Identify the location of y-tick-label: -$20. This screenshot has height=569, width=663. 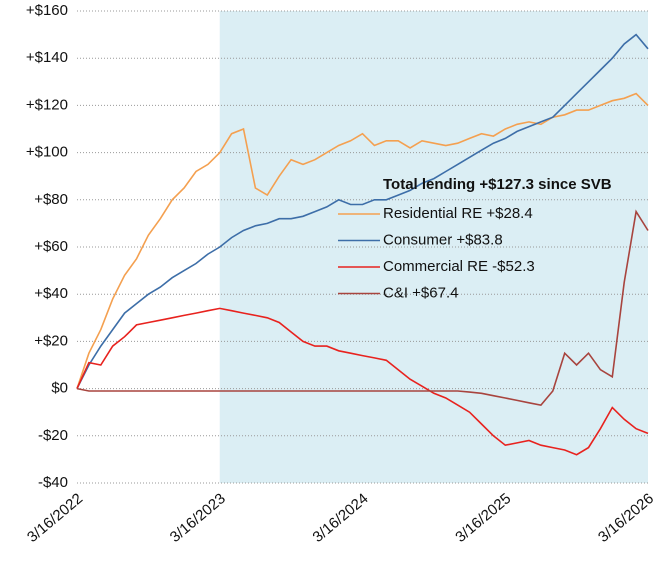
(53, 435).